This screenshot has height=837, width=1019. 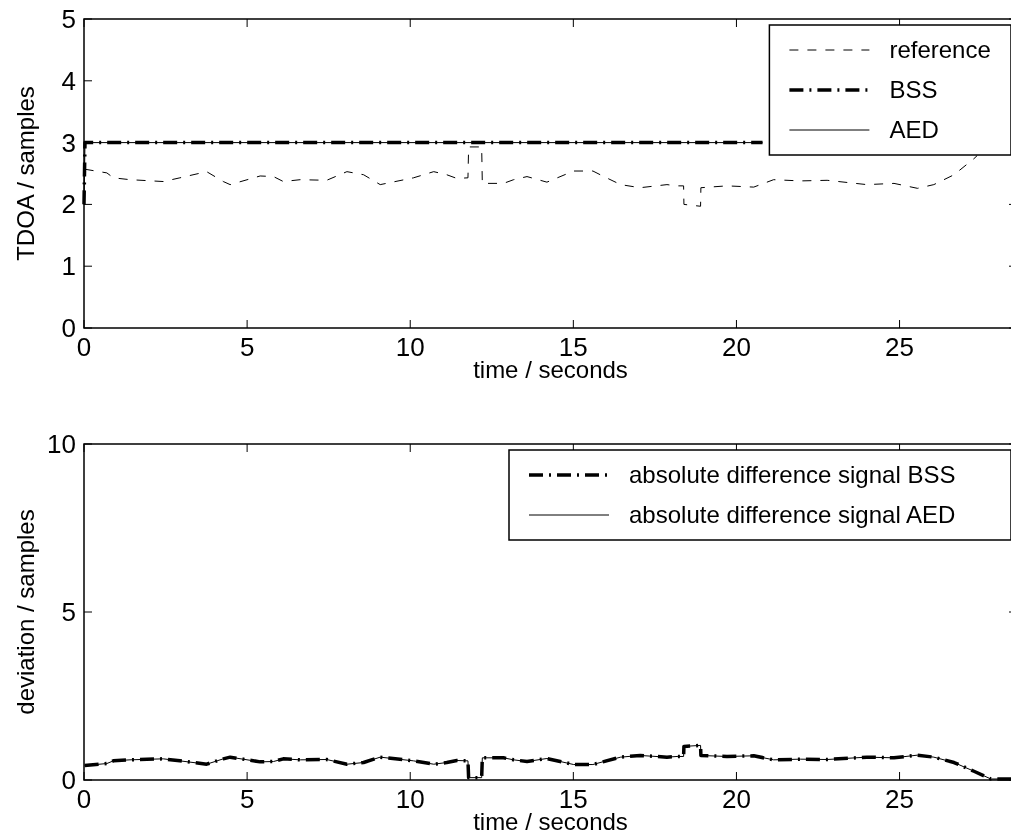 I want to click on legend-label: absolute difference signal BSS, so click(x=792, y=474).